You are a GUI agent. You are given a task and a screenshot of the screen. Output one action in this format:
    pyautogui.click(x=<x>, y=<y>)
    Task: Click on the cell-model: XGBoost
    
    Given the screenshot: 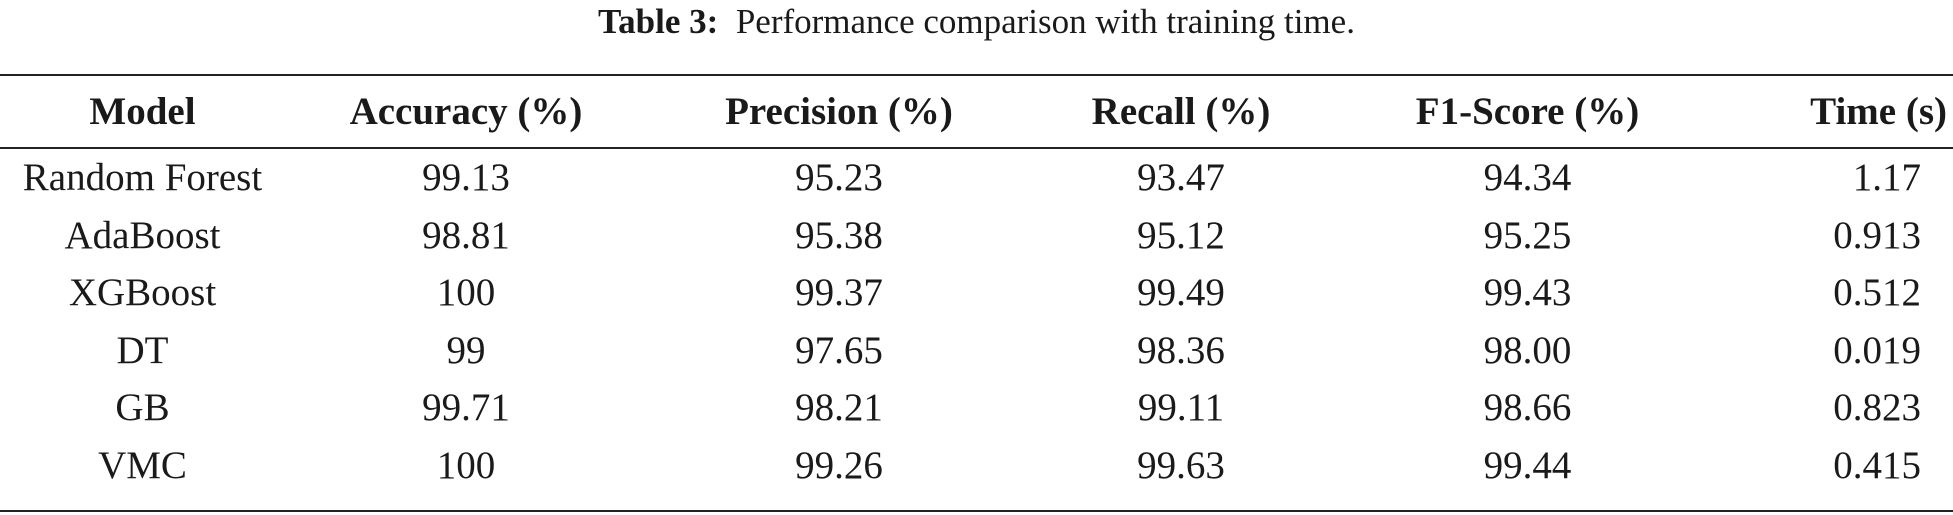 What is the action you would take?
    pyautogui.click(x=142, y=293)
    